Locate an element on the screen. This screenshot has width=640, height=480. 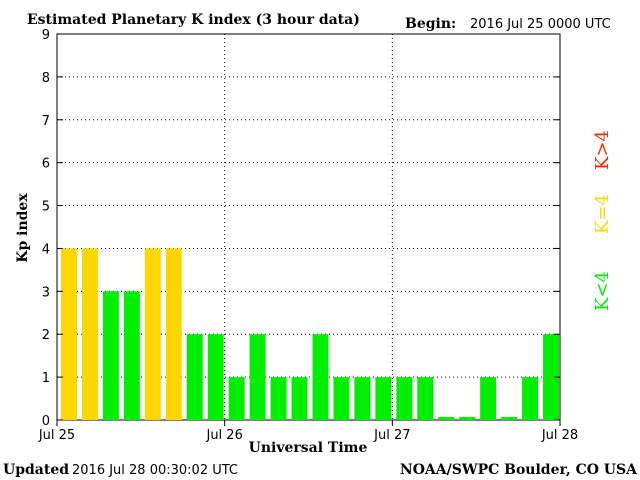
x-tick-label: Jul 28 is located at coordinates (559, 435).